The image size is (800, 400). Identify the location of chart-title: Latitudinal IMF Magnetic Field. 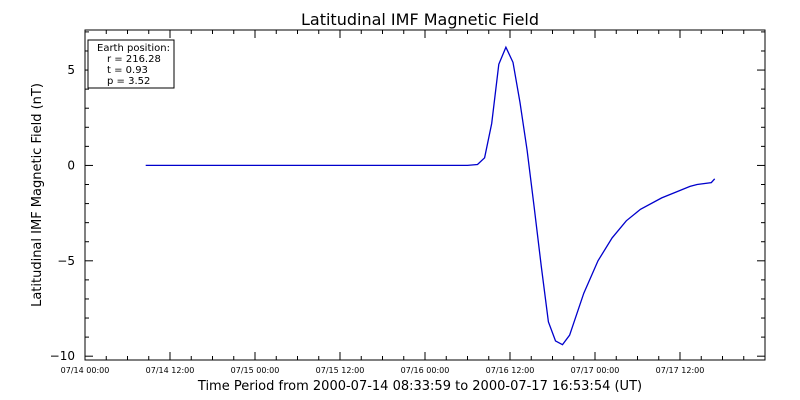
(420, 19).